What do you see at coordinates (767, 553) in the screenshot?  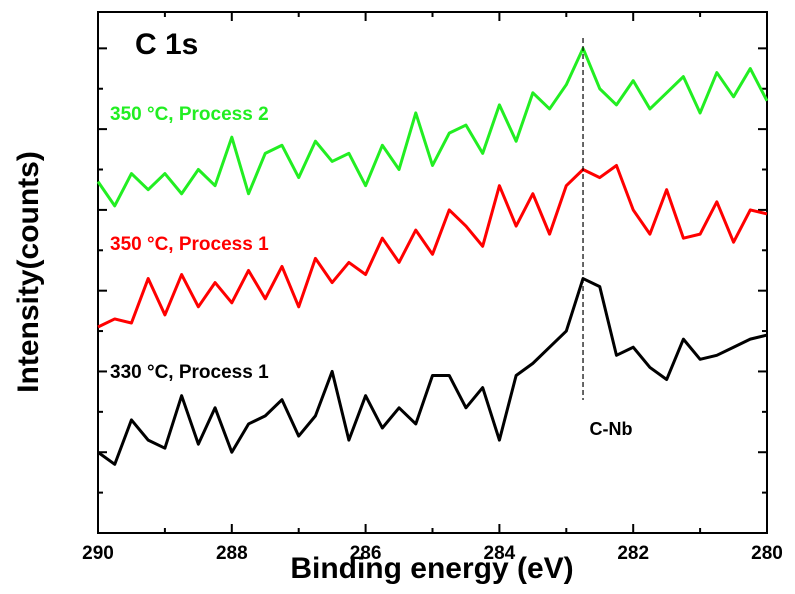 I see `x-tick-label: 280` at bounding box center [767, 553].